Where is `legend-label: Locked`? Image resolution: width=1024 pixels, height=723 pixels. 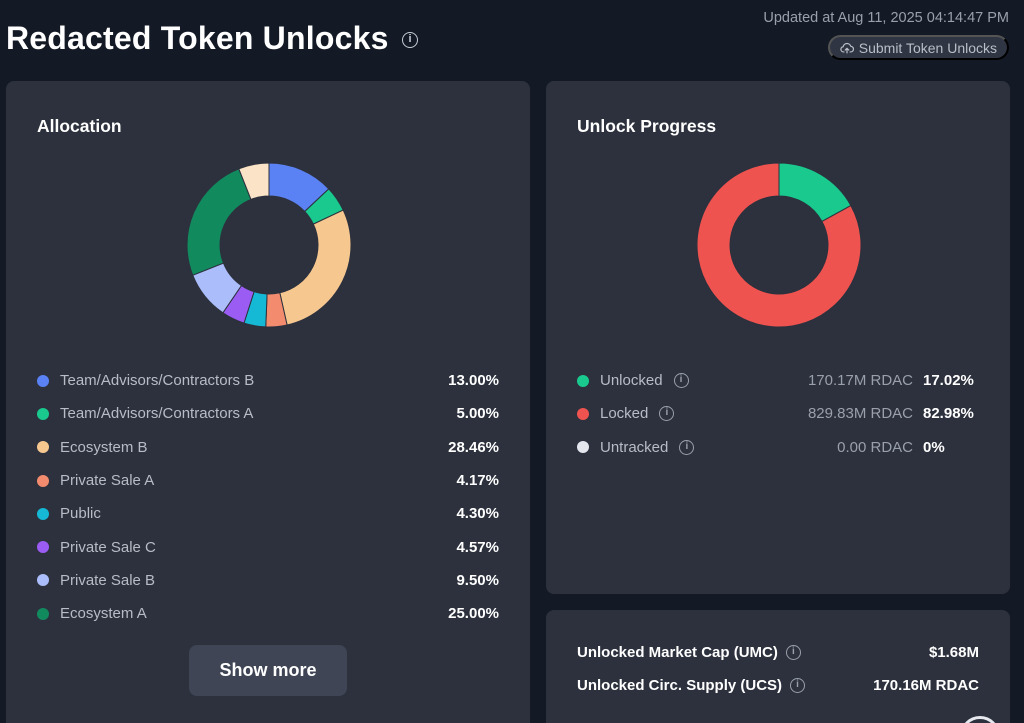
legend-label: Locked is located at coordinates (624, 414).